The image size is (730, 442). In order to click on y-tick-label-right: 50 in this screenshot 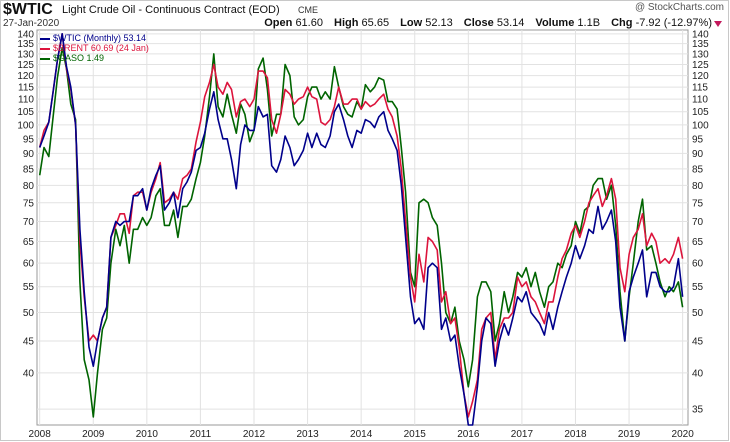, I will do `click(698, 313)`.